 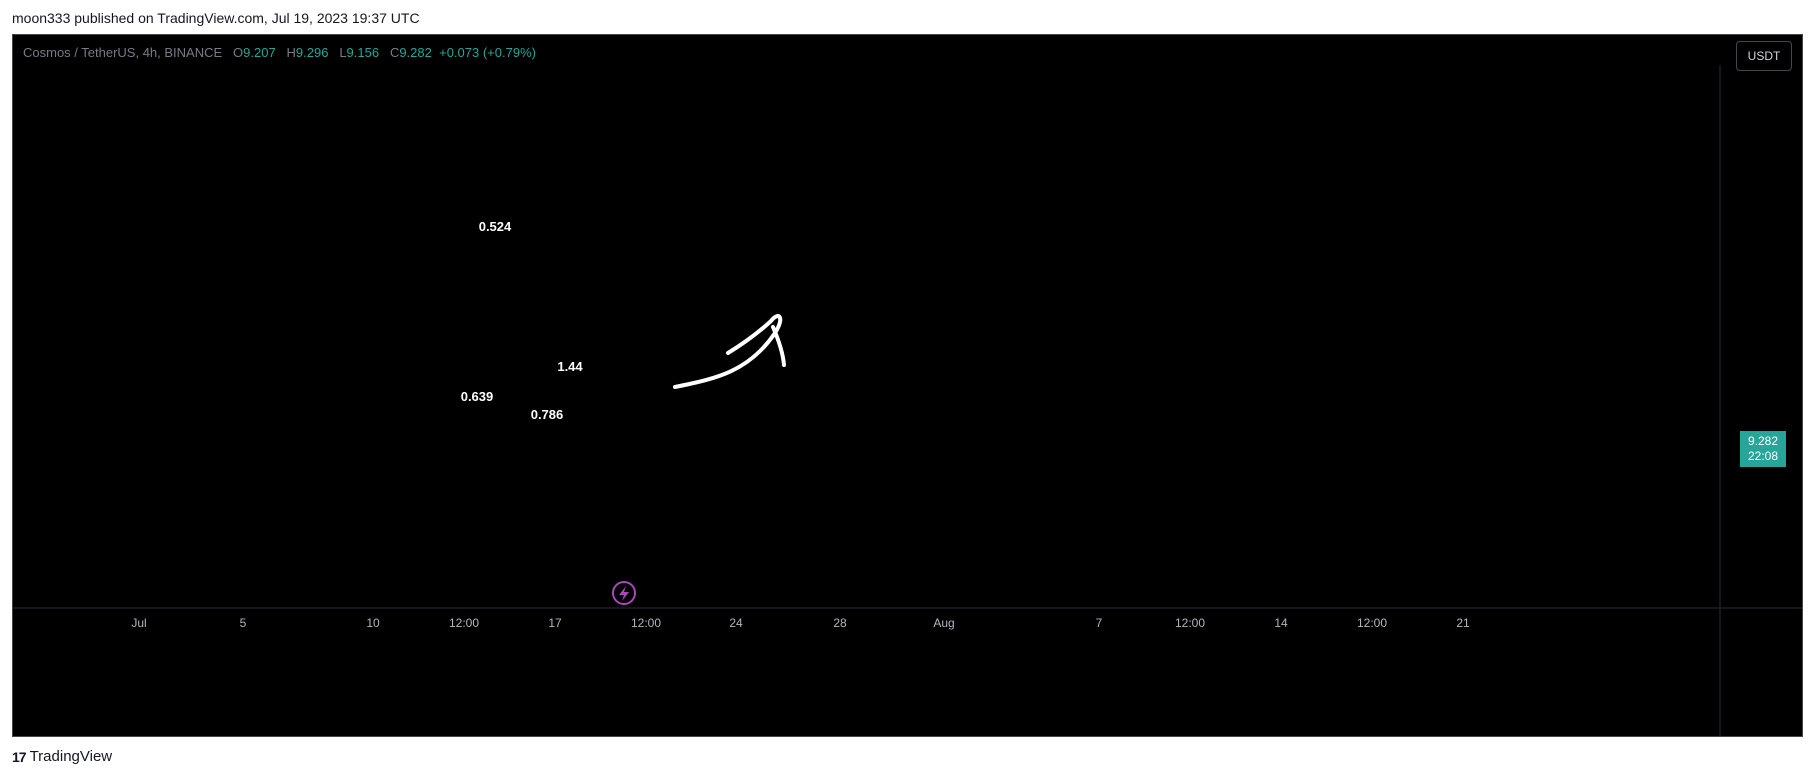 I want to click on legend-h-label: H, so click(x=291, y=52).